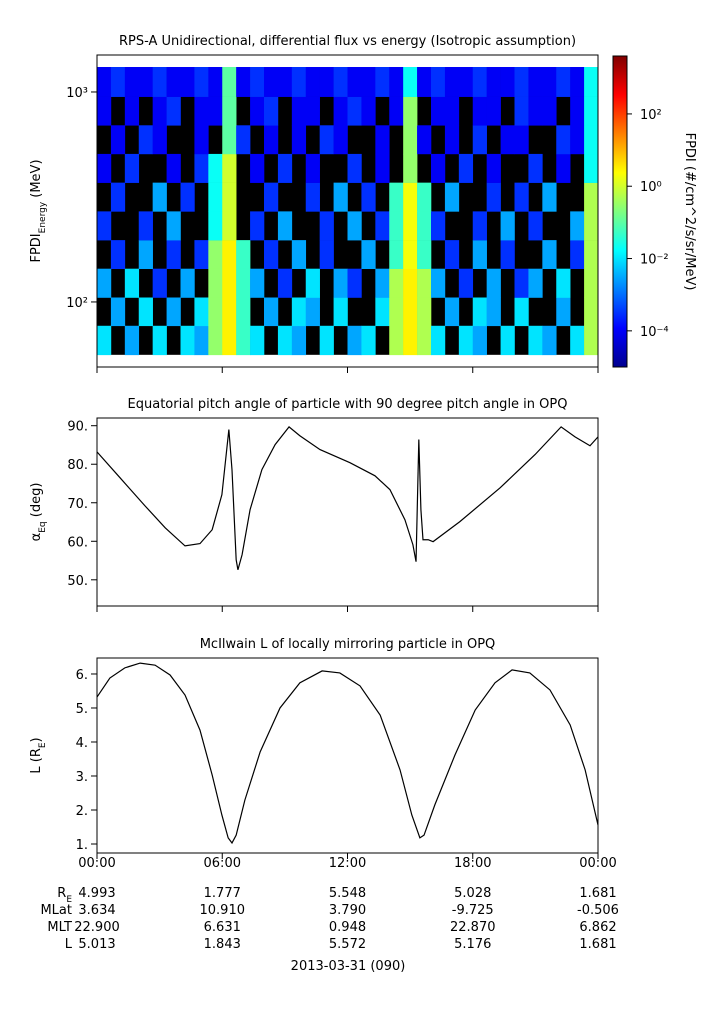  I want to click on ephemeris-value: 6.631, so click(222, 927).